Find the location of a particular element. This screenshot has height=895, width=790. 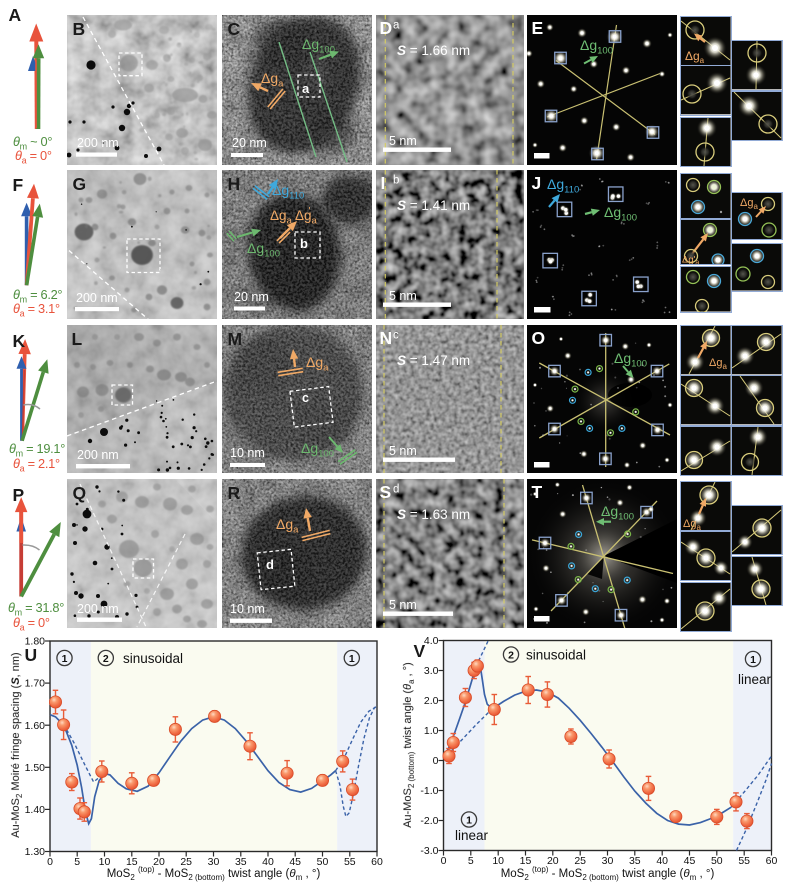

svg-text: 4.0 is located at coordinates (431, 641).